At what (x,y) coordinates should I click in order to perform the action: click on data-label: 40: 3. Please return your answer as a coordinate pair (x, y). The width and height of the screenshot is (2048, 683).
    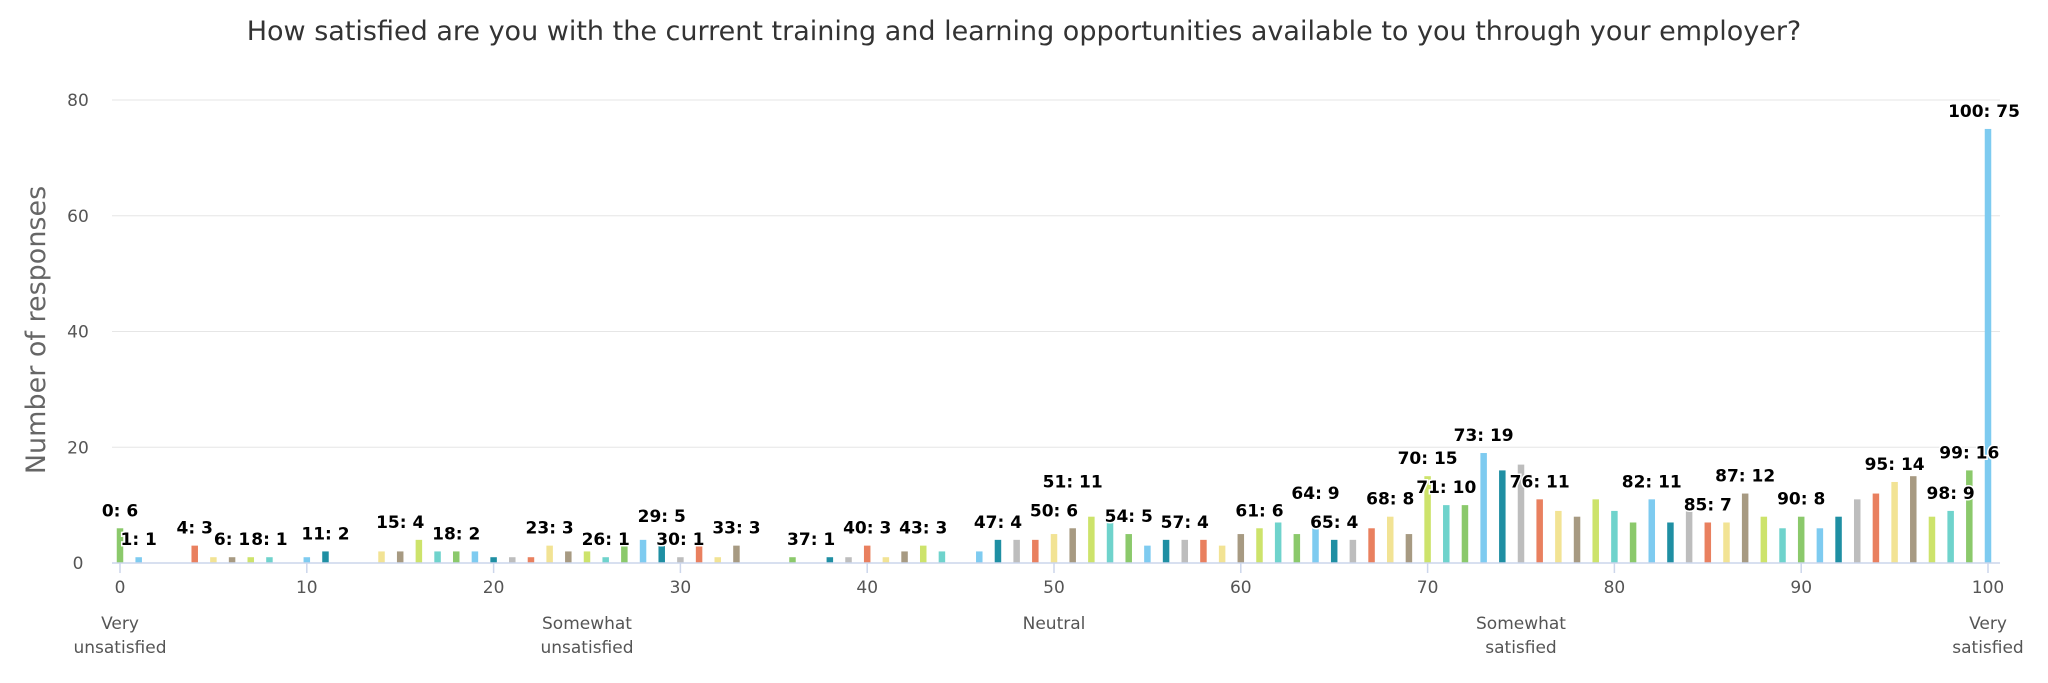
    Looking at the image, I should click on (867, 529).